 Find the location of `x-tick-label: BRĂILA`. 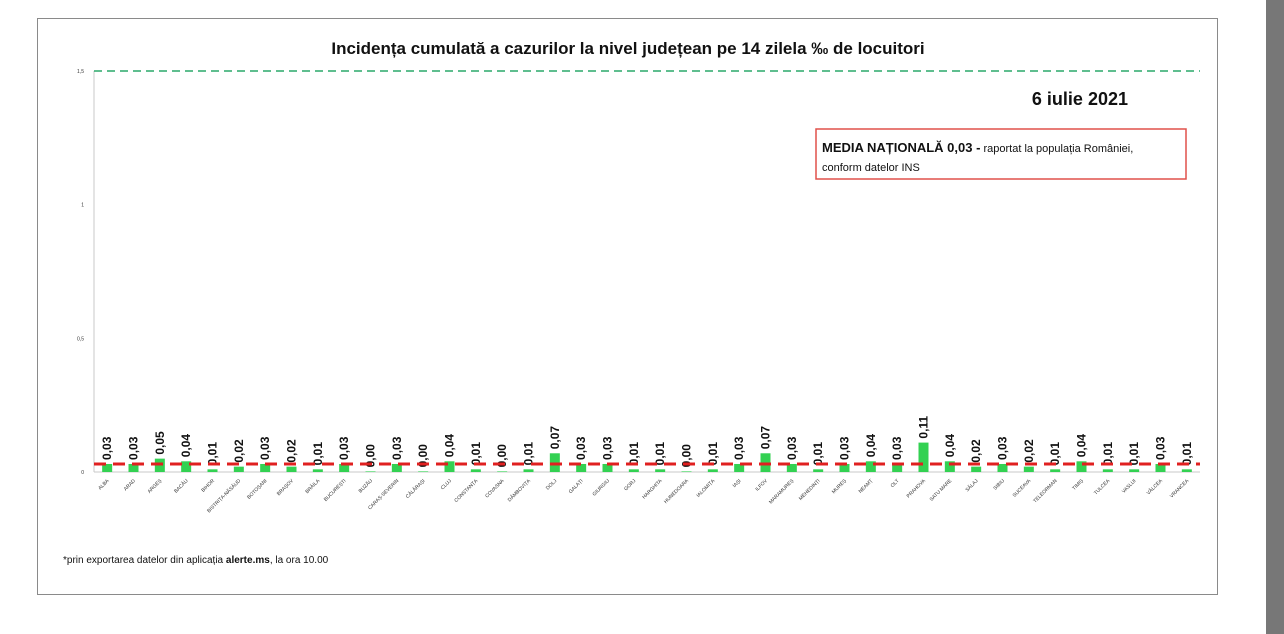

x-tick-label: BRĂILA is located at coordinates (313, 486).